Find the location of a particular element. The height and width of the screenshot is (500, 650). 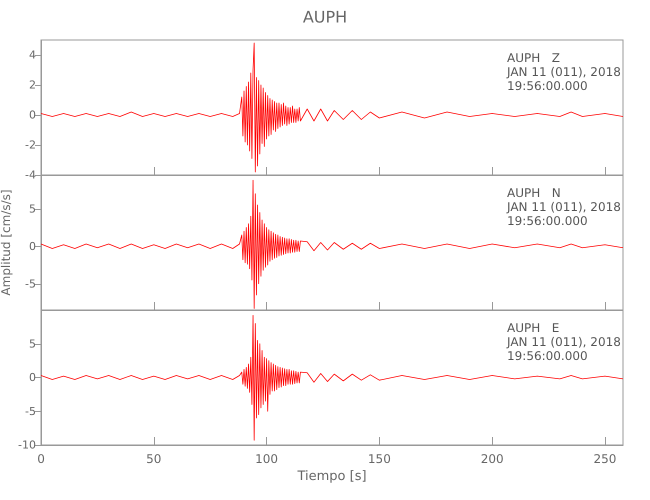

x-tick-label: 100 is located at coordinates (266, 459).